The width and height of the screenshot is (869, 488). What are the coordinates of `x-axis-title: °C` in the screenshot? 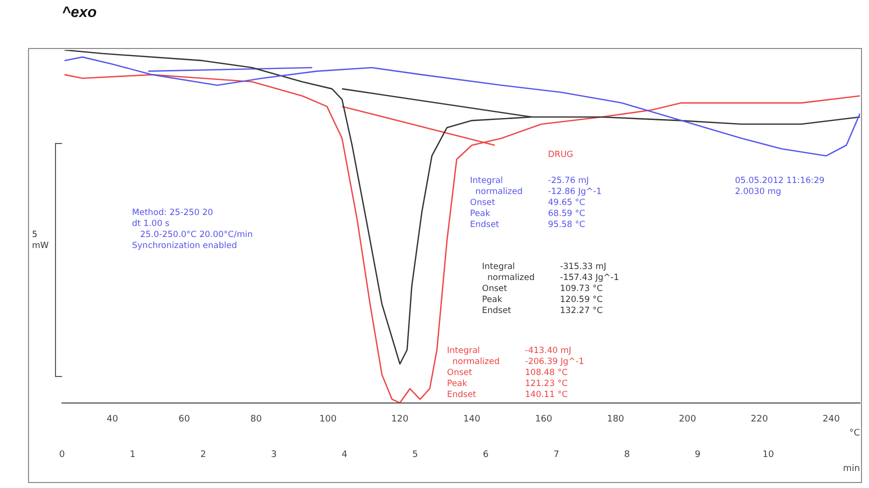 It's located at (854, 433).